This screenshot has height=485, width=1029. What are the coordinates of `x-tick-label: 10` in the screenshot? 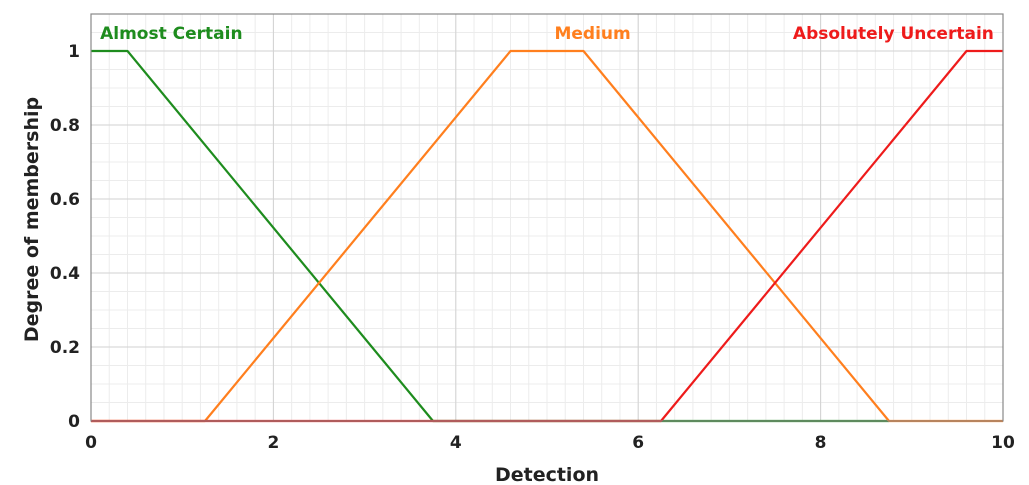 It's located at (1003, 443).